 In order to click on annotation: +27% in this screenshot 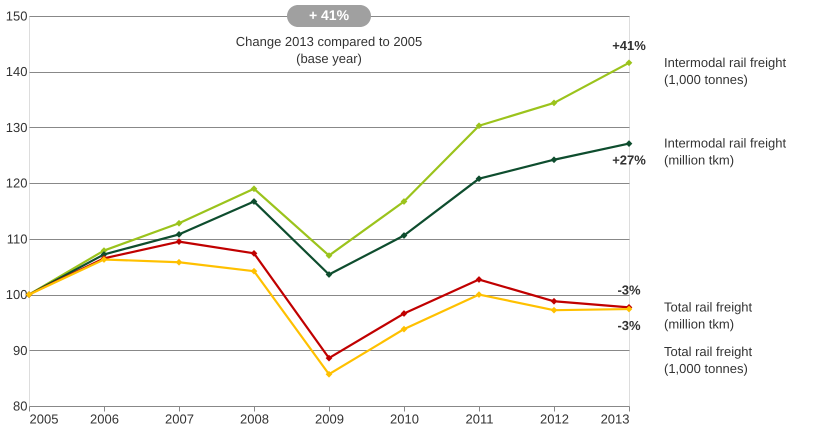, I will do `click(629, 160)`.